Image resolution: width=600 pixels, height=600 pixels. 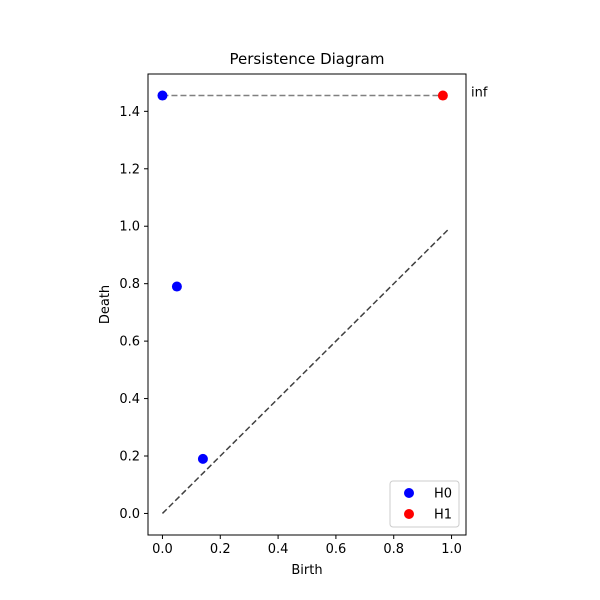 I want to click on legend-marker-h1, so click(x=409, y=514).